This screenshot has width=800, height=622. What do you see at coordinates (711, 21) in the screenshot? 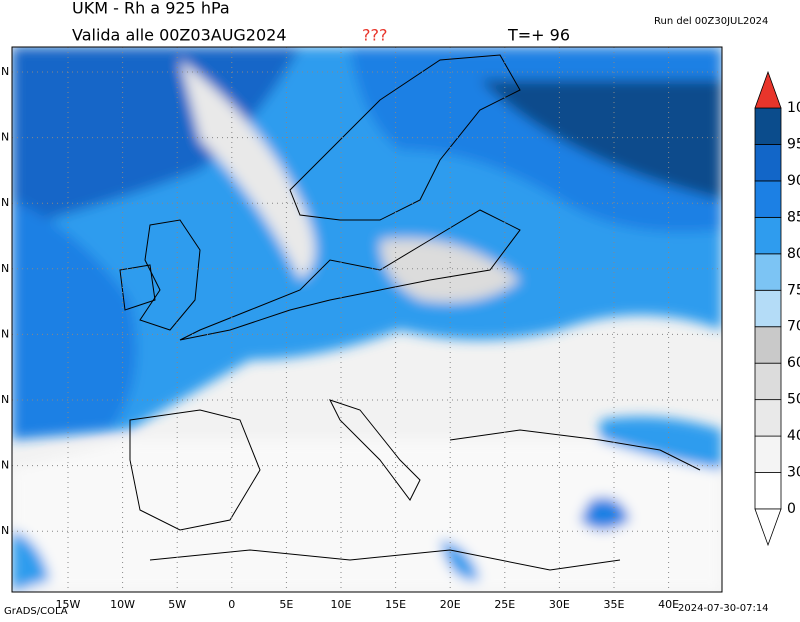
I see `run-info: Run del 00Z30JUL2024` at bounding box center [711, 21].